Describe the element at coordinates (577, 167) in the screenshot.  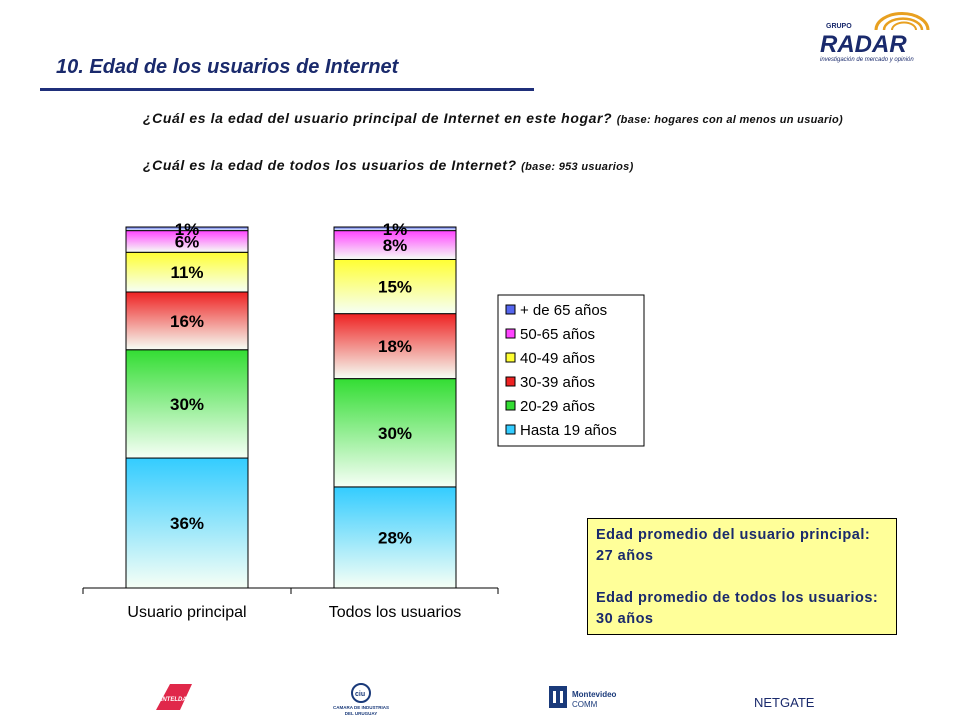
I see `question-all-users-base: (base: 953 usuarios)` at that location.